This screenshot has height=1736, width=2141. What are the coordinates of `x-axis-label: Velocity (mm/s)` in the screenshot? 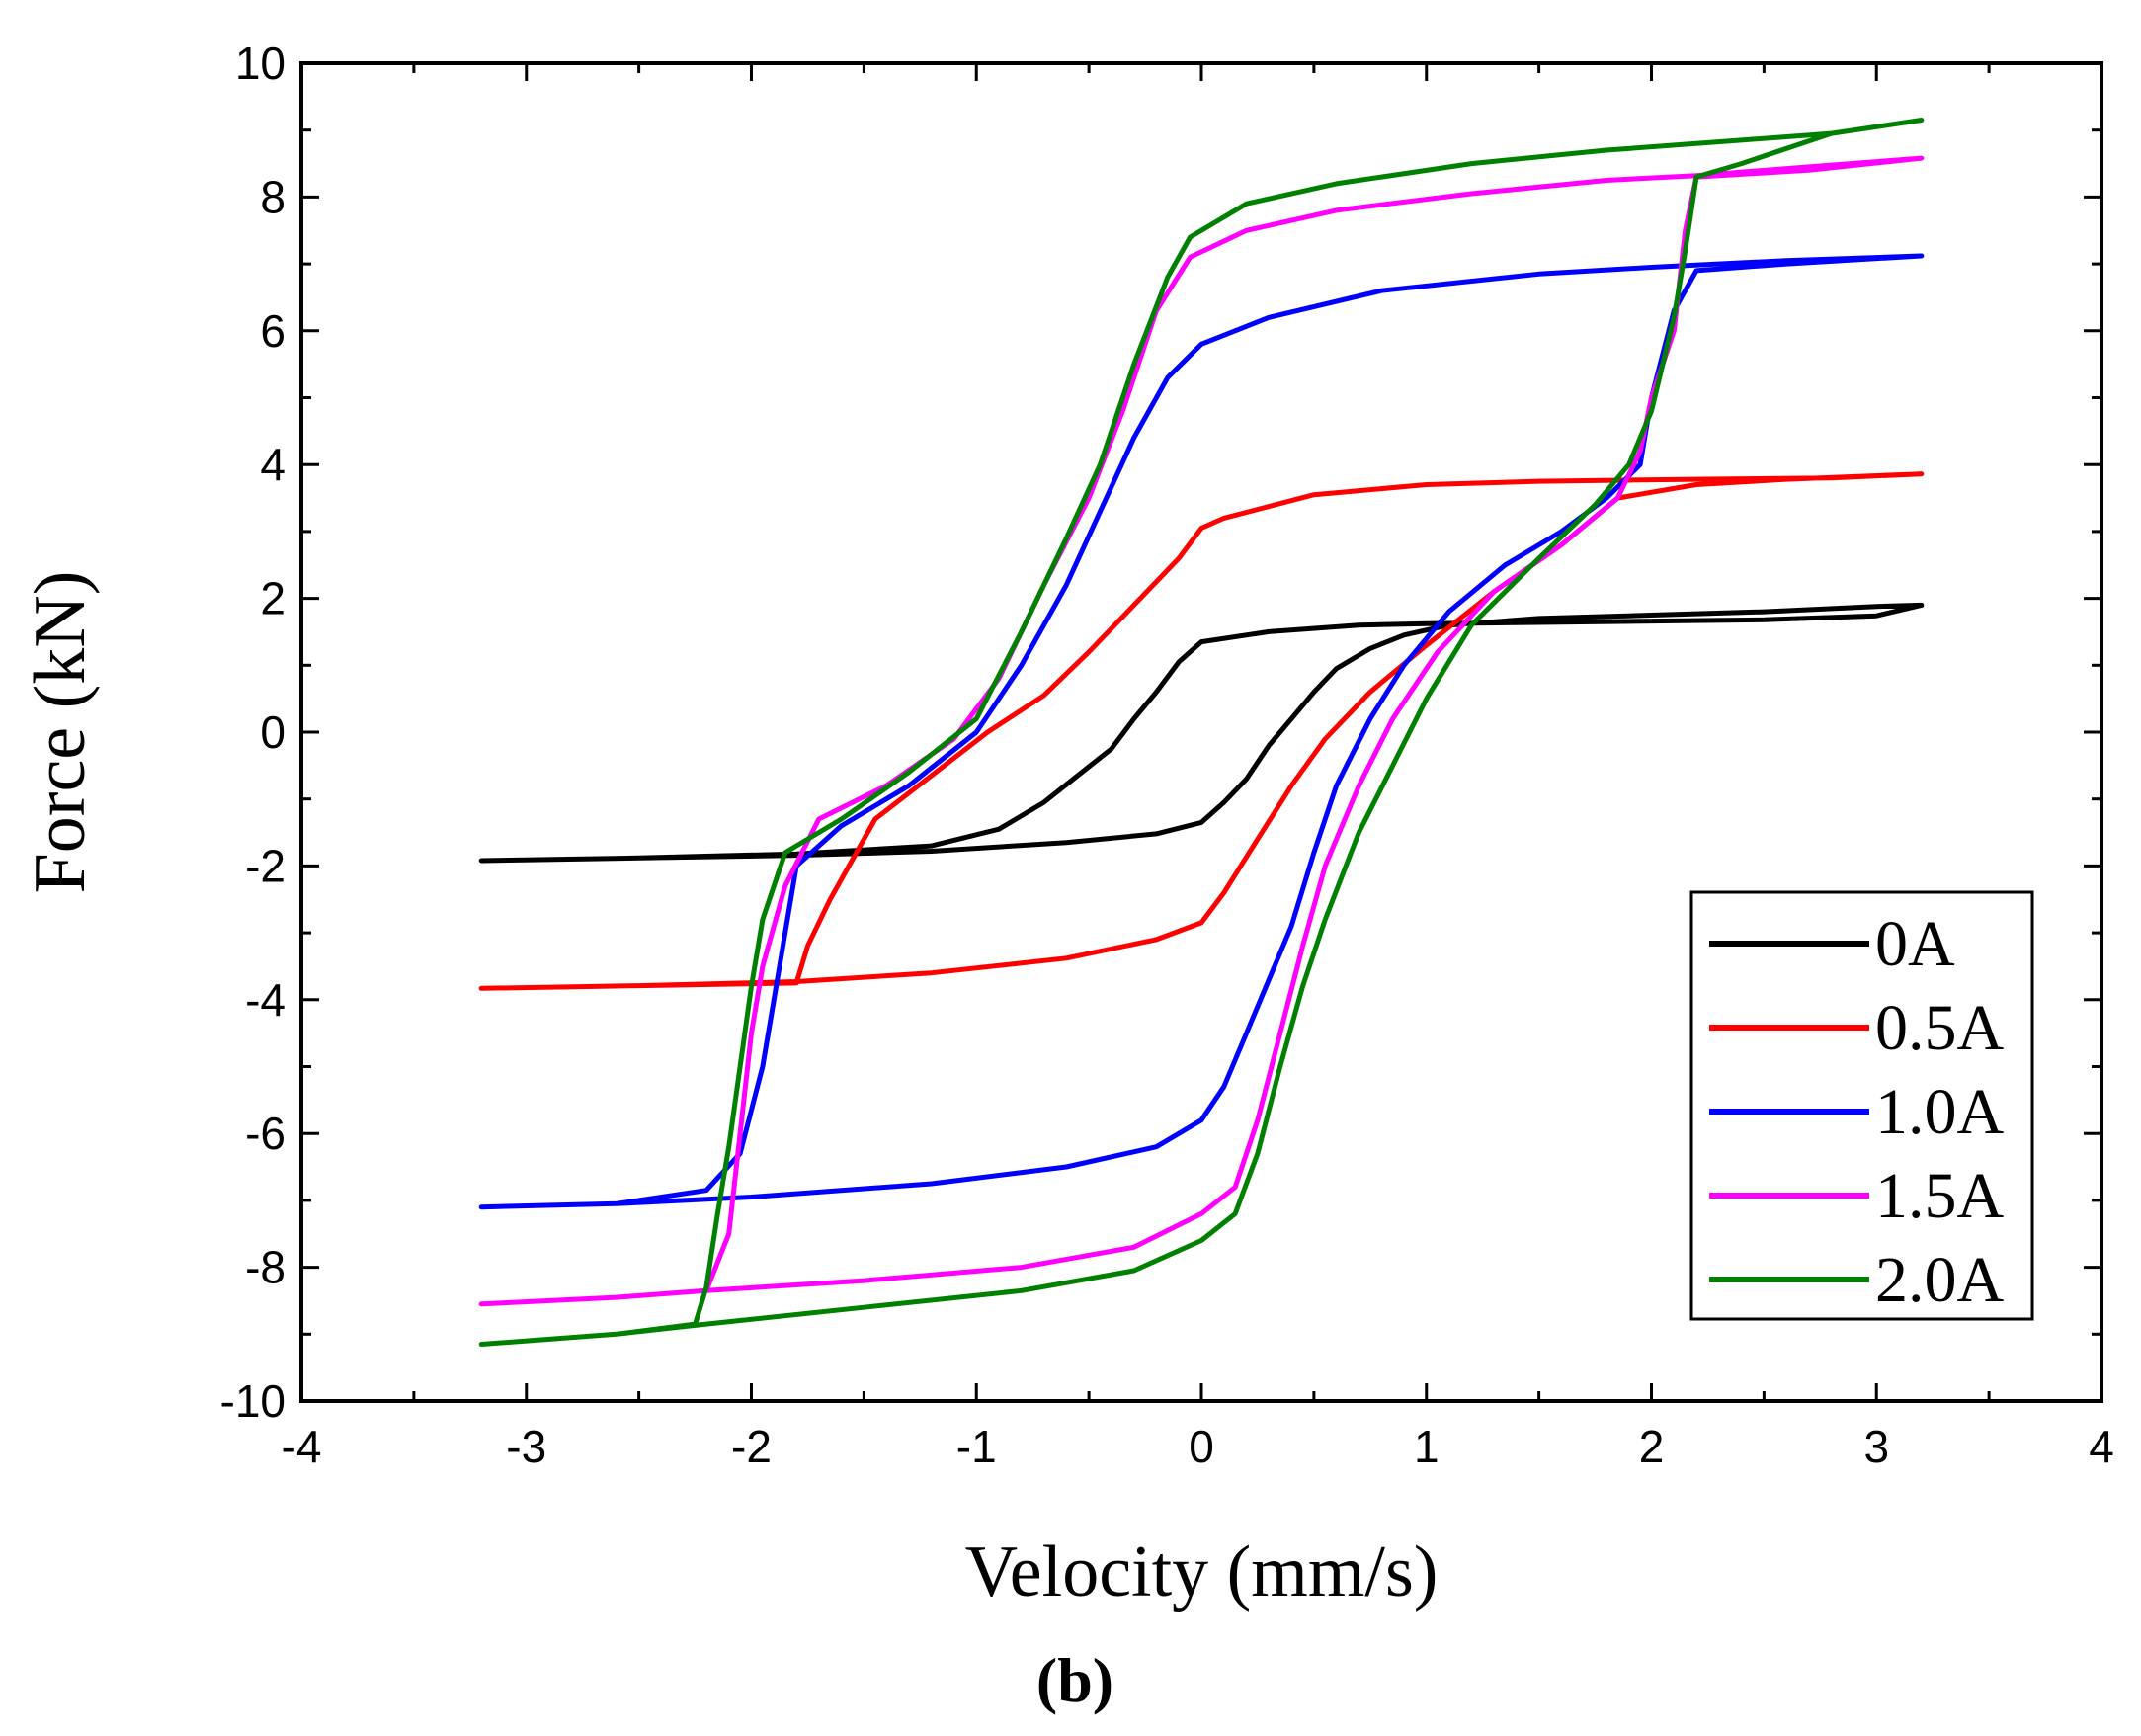 It's located at (1202, 1572).